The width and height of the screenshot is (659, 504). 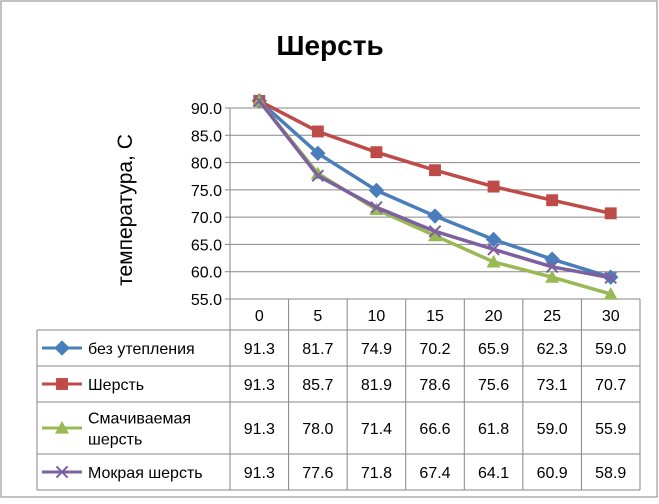 What do you see at coordinates (206, 273) in the screenshot?
I see `y-tick-label: 60.0` at bounding box center [206, 273].